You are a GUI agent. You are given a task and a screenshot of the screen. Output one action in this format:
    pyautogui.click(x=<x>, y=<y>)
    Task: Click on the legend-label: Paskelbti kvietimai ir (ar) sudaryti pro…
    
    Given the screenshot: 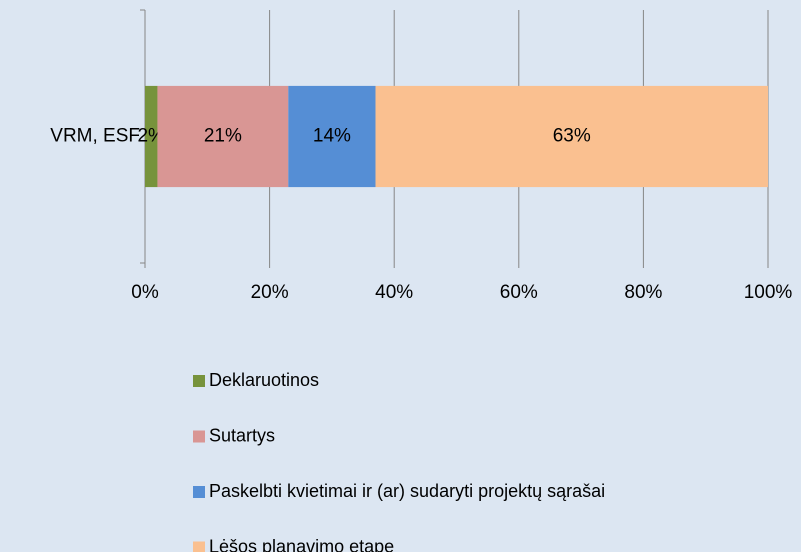 What is the action you would take?
    pyautogui.click(x=407, y=491)
    